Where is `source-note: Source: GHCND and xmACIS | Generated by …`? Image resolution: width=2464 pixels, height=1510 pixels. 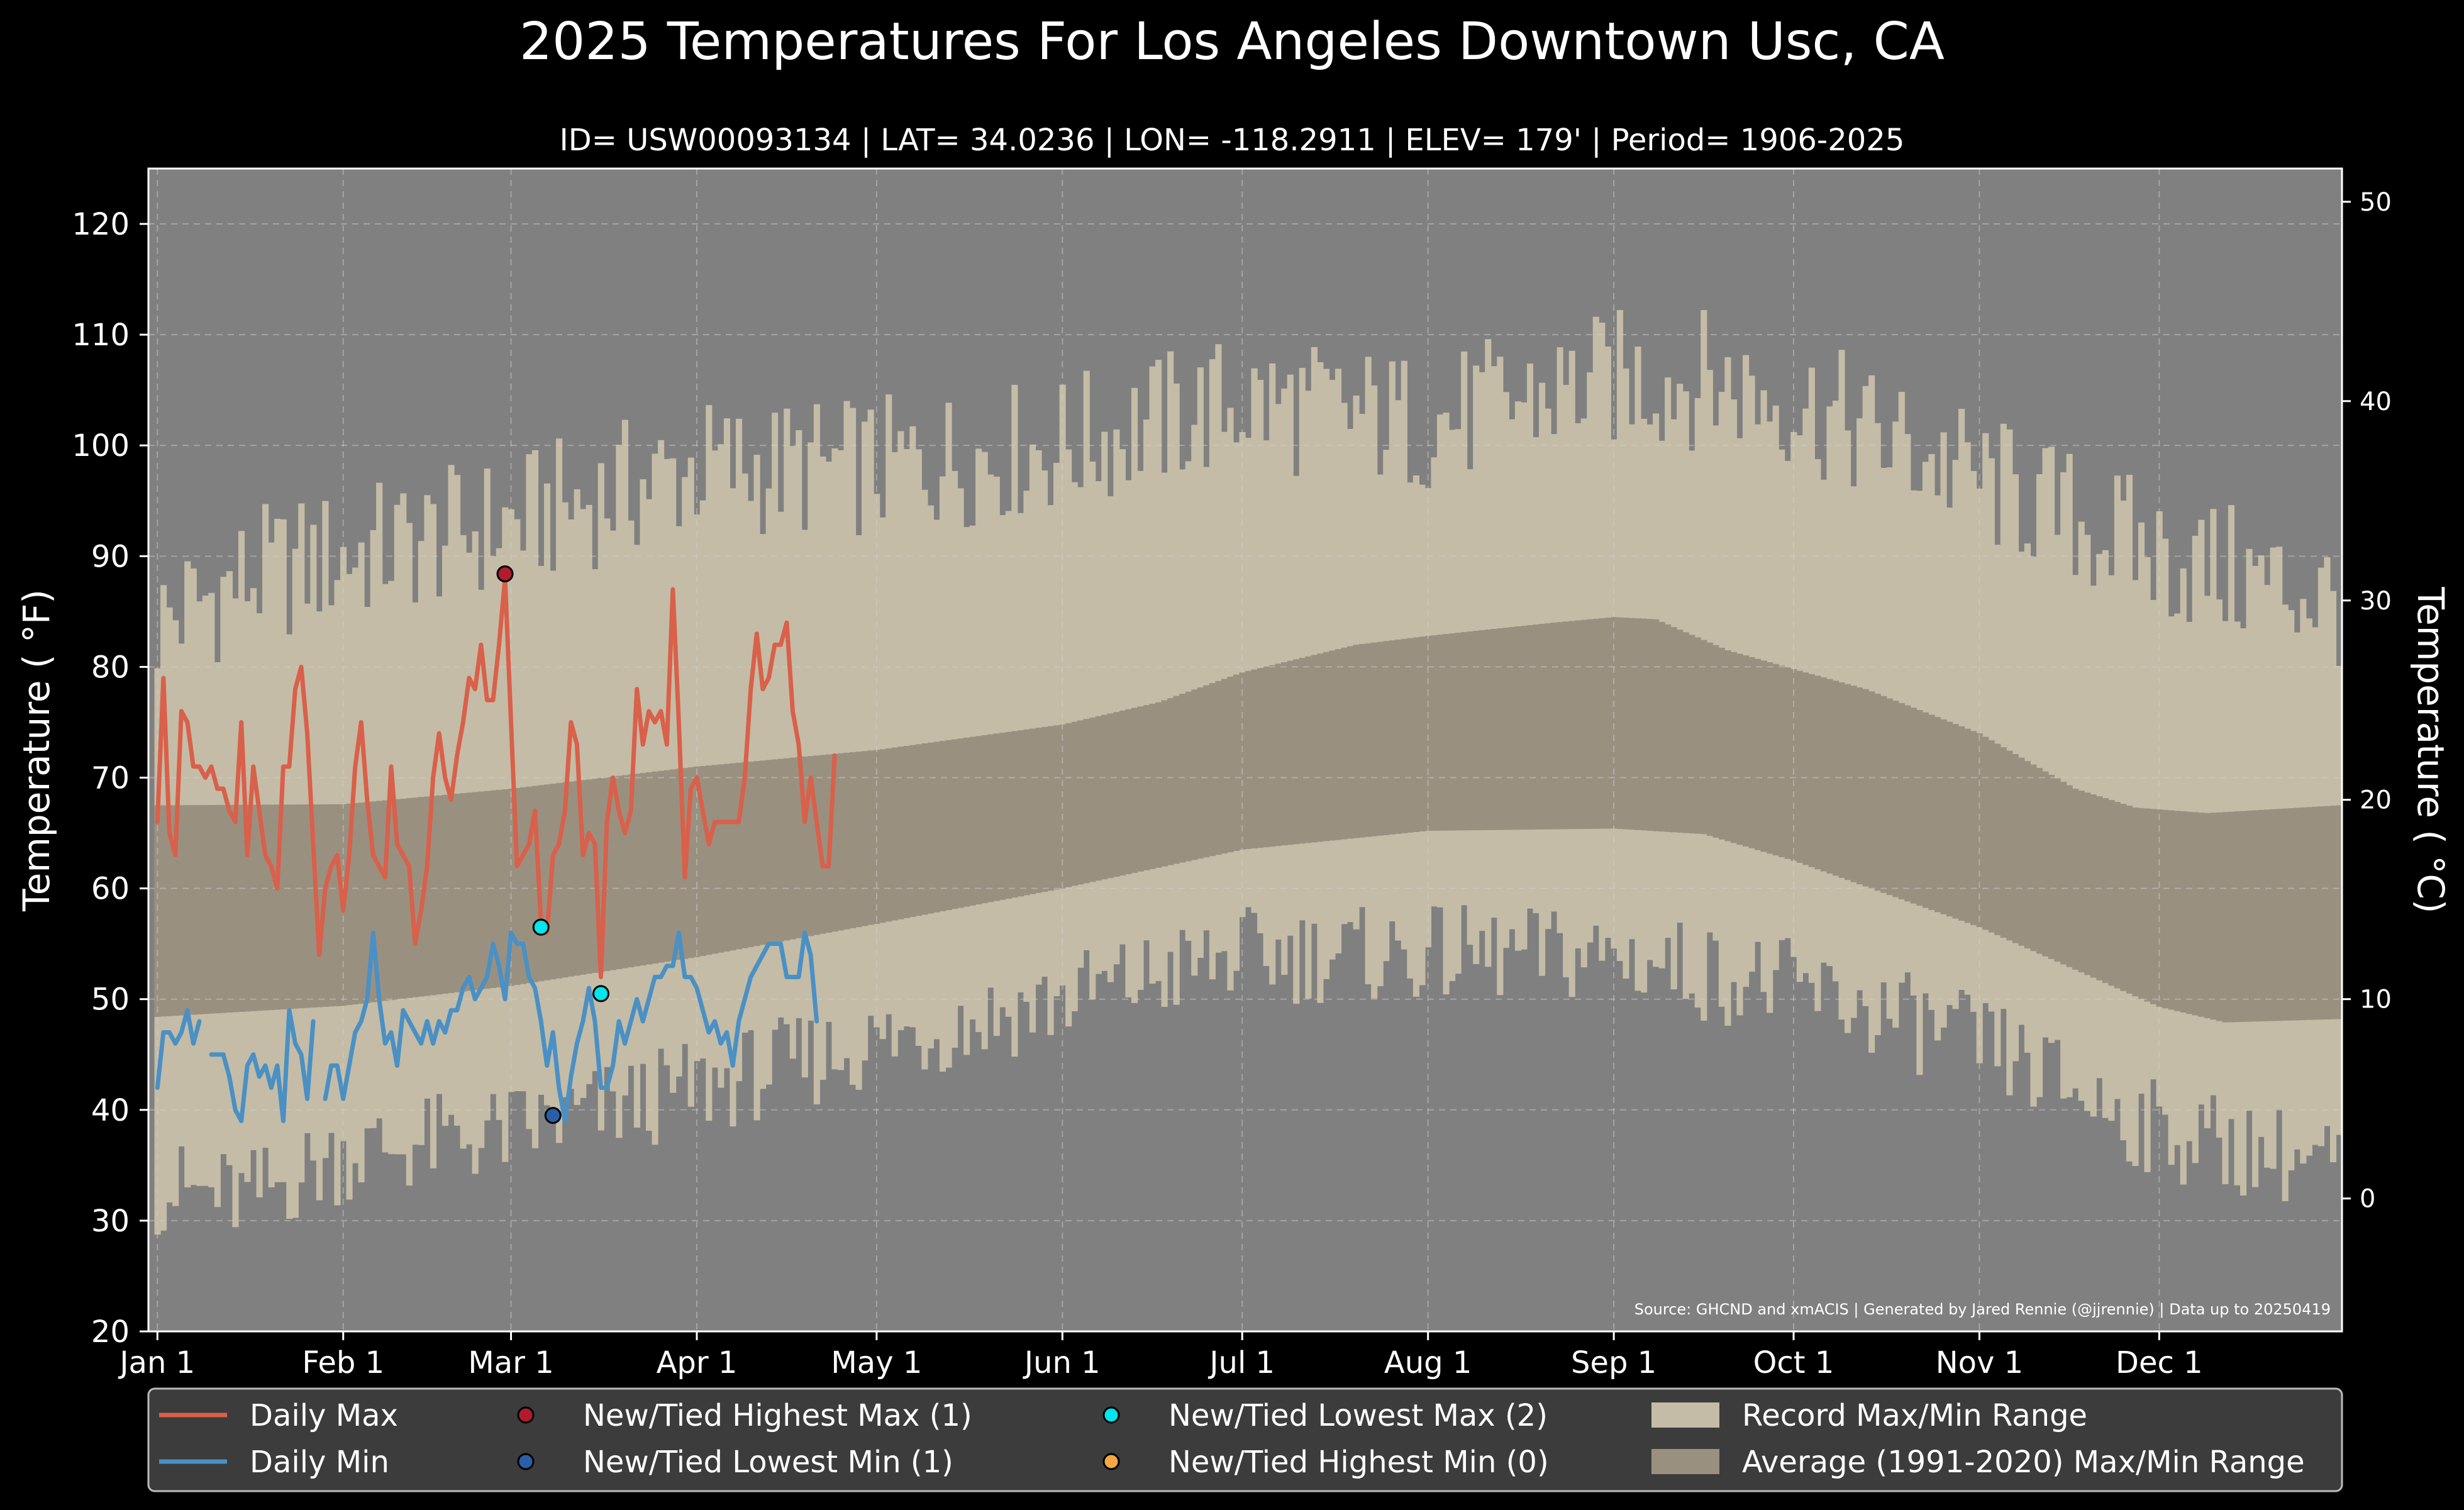
source-note: Source: GHCND and xmACIS | Generated by … is located at coordinates (1982, 1309).